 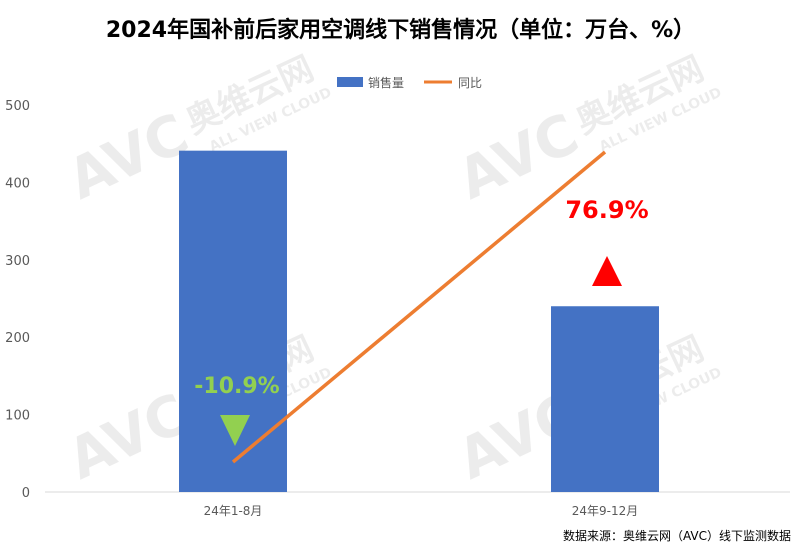 What do you see at coordinates (17, 338) in the screenshot?
I see `y-tick-label: 200` at bounding box center [17, 338].